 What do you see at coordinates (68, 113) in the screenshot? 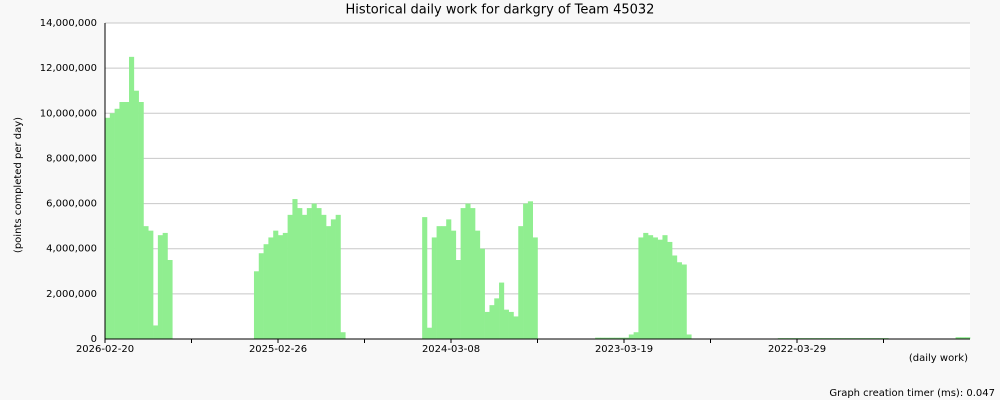
I see `y-tick-label: 10,000,000` at bounding box center [68, 113].